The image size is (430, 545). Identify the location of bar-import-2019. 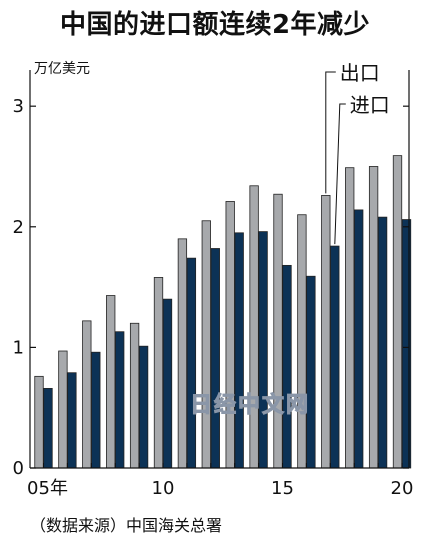
(382, 342).